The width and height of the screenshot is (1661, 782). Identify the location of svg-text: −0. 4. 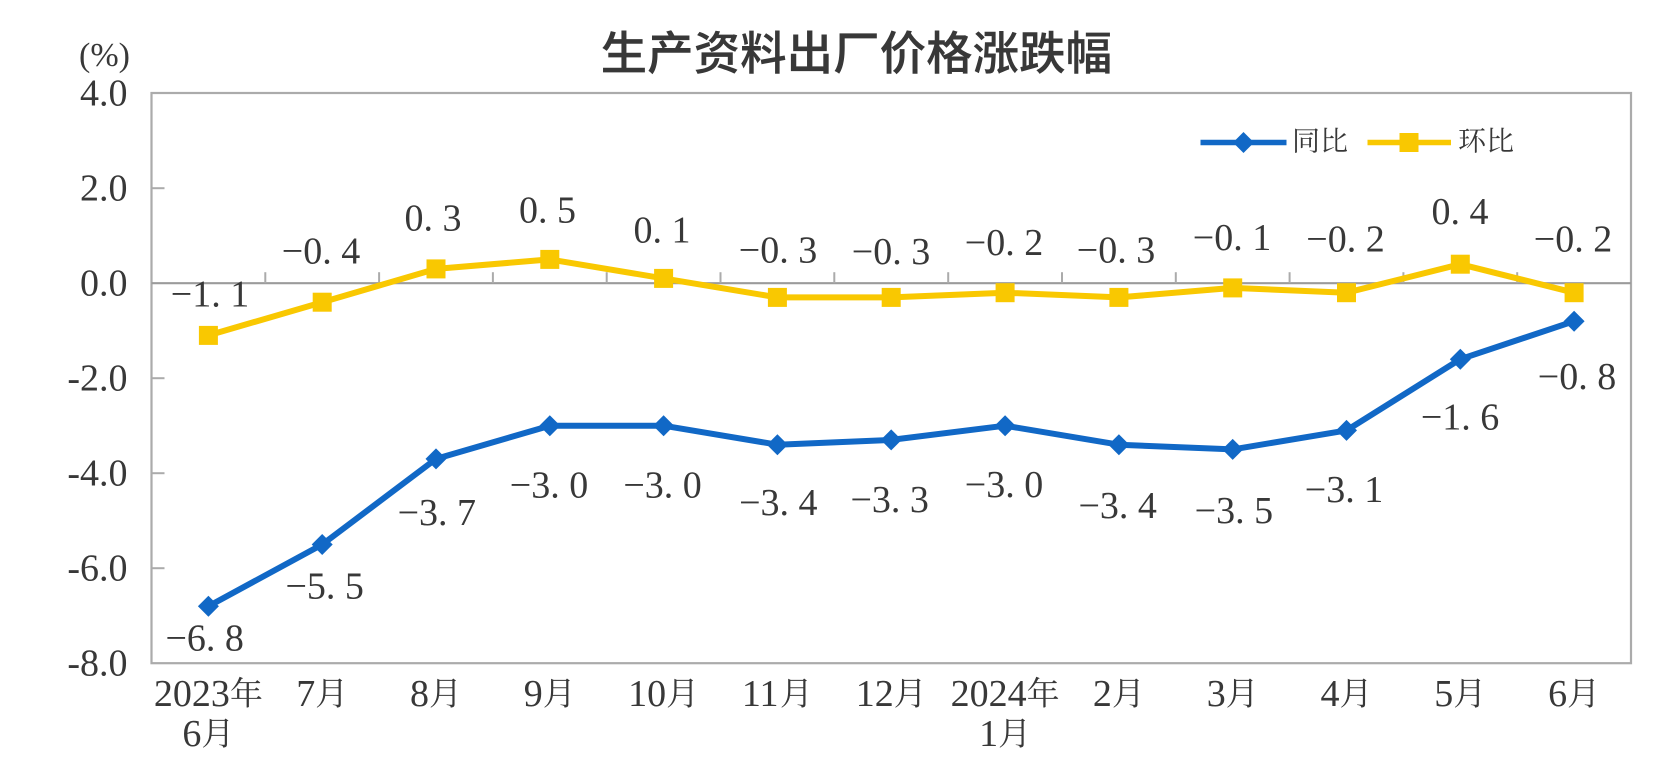
(321, 252).